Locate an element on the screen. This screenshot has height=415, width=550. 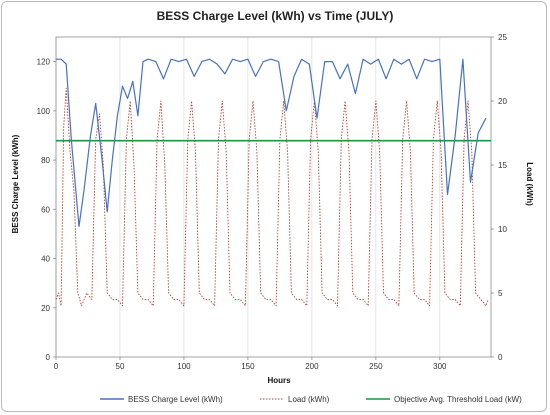
y-left-tick-label: 40 is located at coordinates (45, 259).